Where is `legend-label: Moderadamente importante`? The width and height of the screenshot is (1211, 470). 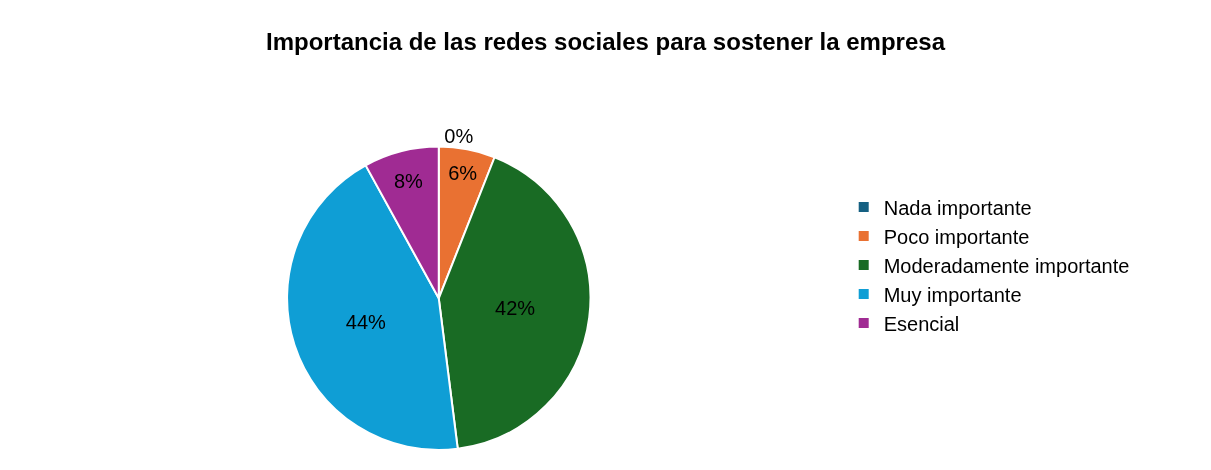
legend-label: Moderadamente importante is located at coordinates (1006, 265).